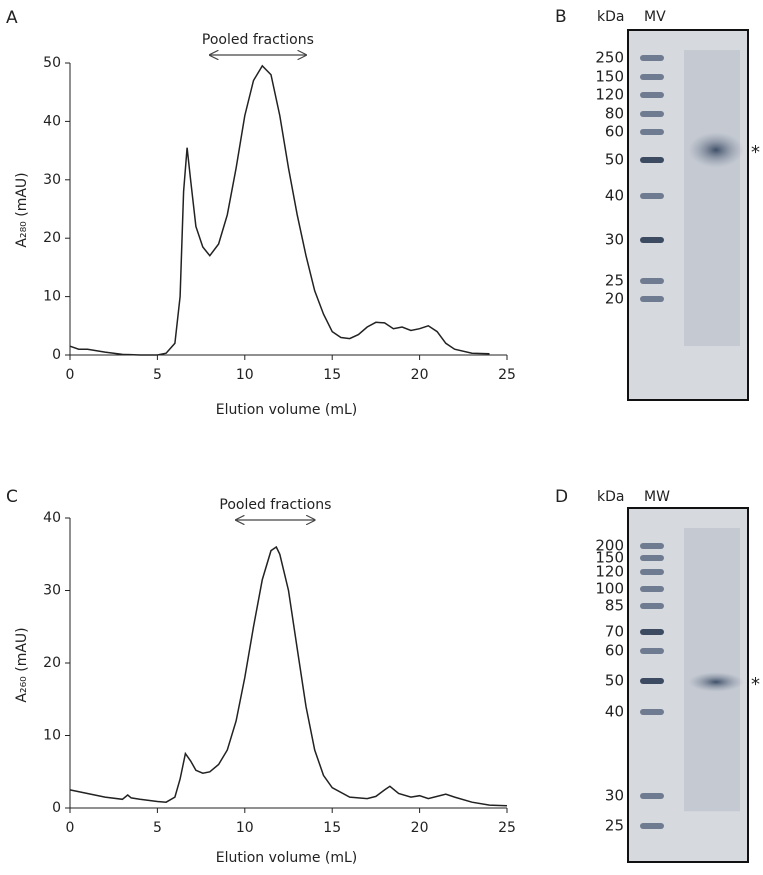 The height and width of the screenshot is (875, 763). What do you see at coordinates (12, 18) in the screenshot?
I see `panel-label: A` at bounding box center [12, 18].